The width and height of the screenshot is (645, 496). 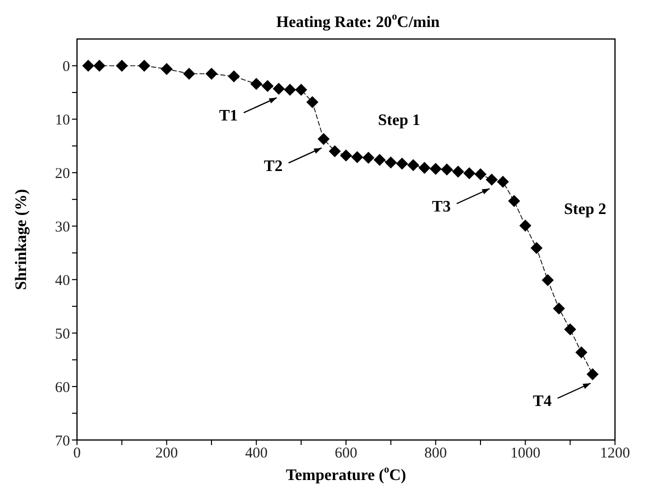 I want to click on x-tick-label: 800, so click(x=435, y=454).